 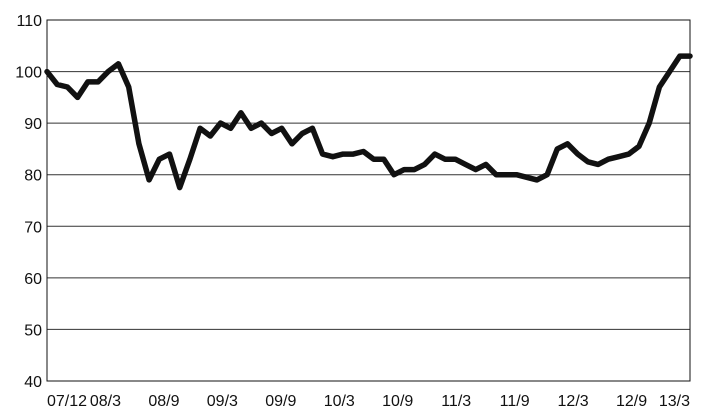 I want to click on y-tick-label: 70, so click(x=33, y=227).